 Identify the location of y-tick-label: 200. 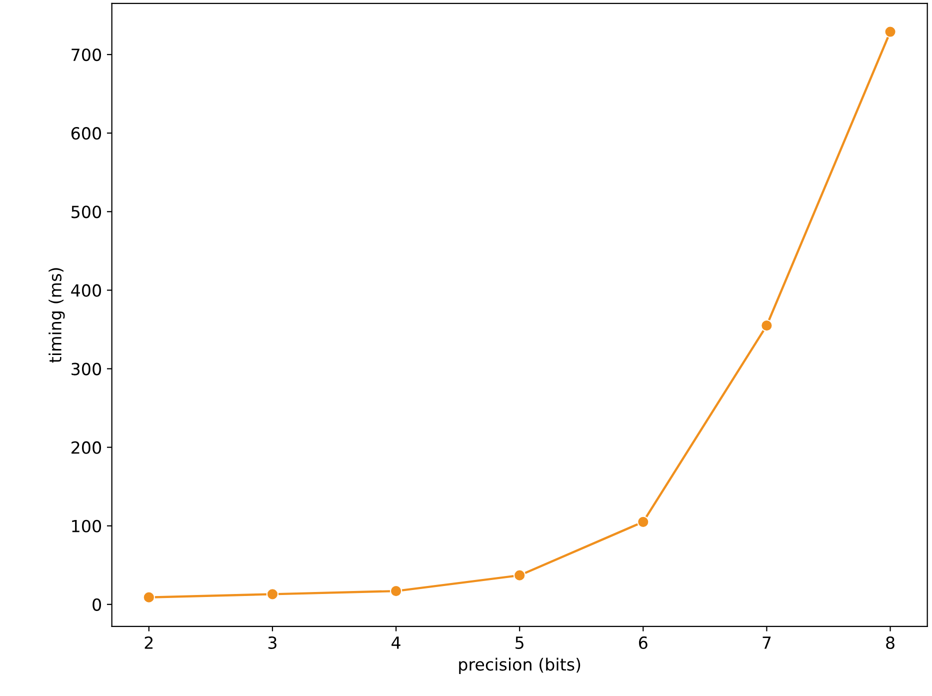
(87, 447).